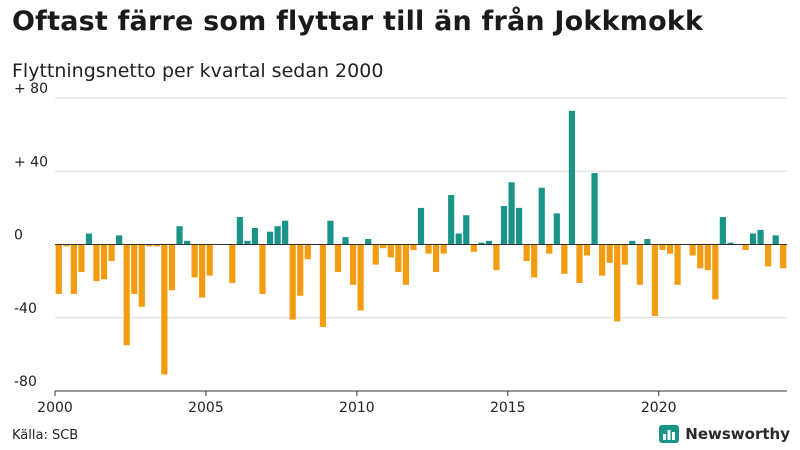 Image resolution: width=800 pixels, height=450 pixels. What do you see at coordinates (737, 434) in the screenshot?
I see `brand-name: Newsworthy` at bounding box center [737, 434].